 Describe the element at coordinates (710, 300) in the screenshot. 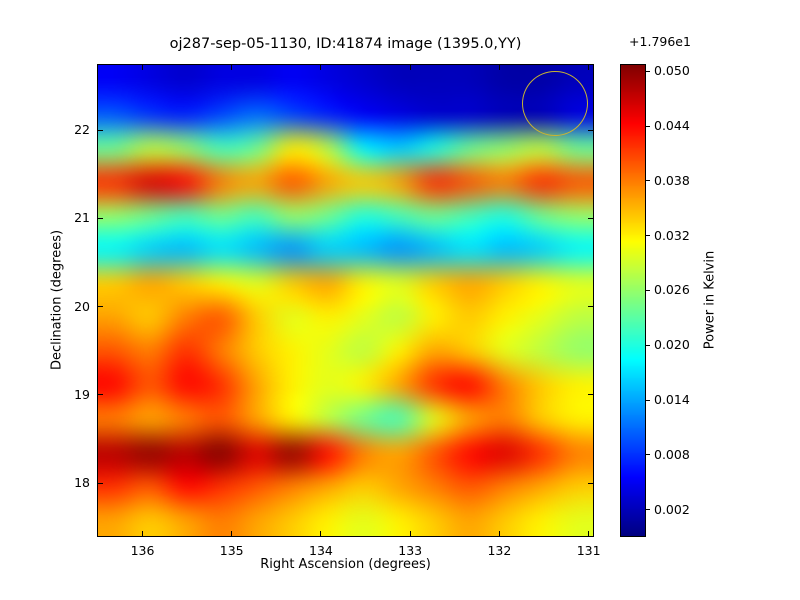

I see `colorbar-label: Power in Kelvin` at that location.